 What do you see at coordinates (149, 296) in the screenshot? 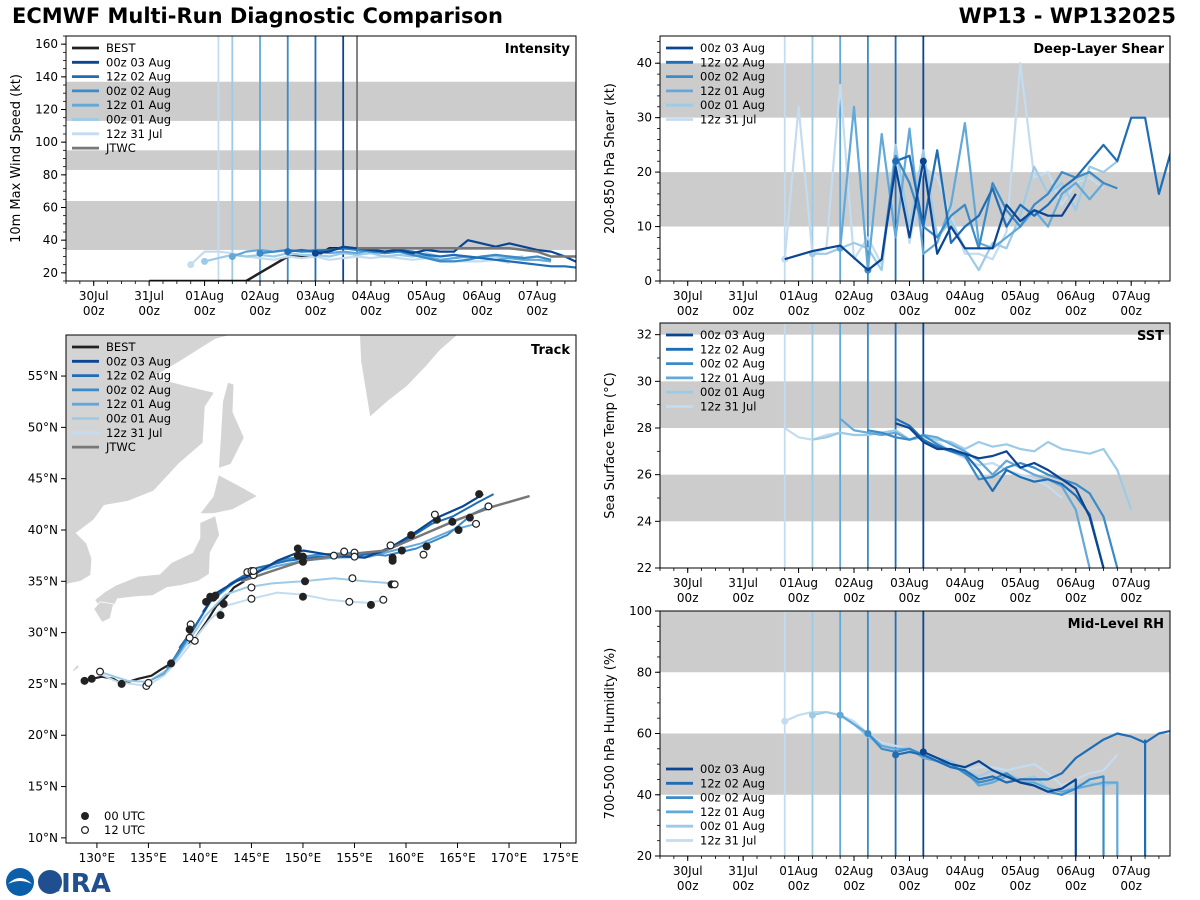
I see `intensity-xtick-label: 31Jul` at bounding box center [149, 296].